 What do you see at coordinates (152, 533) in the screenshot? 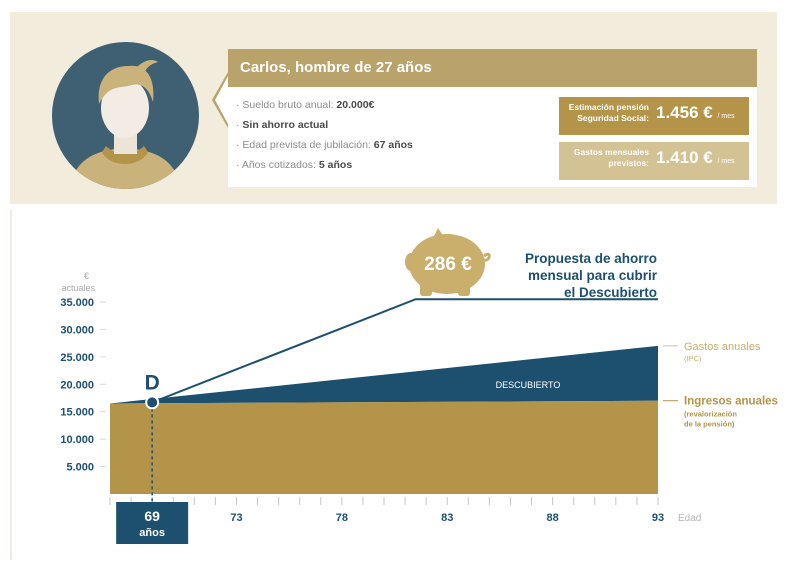
I see `start-age-unit: años` at bounding box center [152, 533].